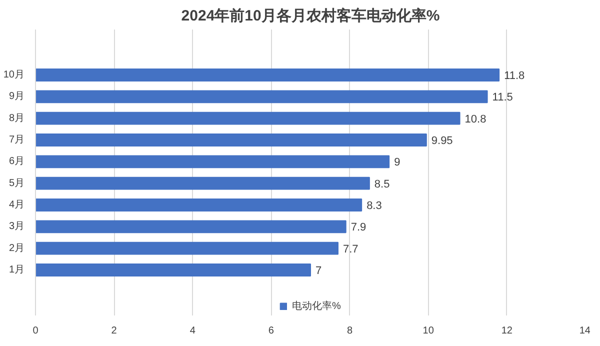  Describe the element at coordinates (374, 206) in the screenshot. I see `data-label: 8.3` at that location.